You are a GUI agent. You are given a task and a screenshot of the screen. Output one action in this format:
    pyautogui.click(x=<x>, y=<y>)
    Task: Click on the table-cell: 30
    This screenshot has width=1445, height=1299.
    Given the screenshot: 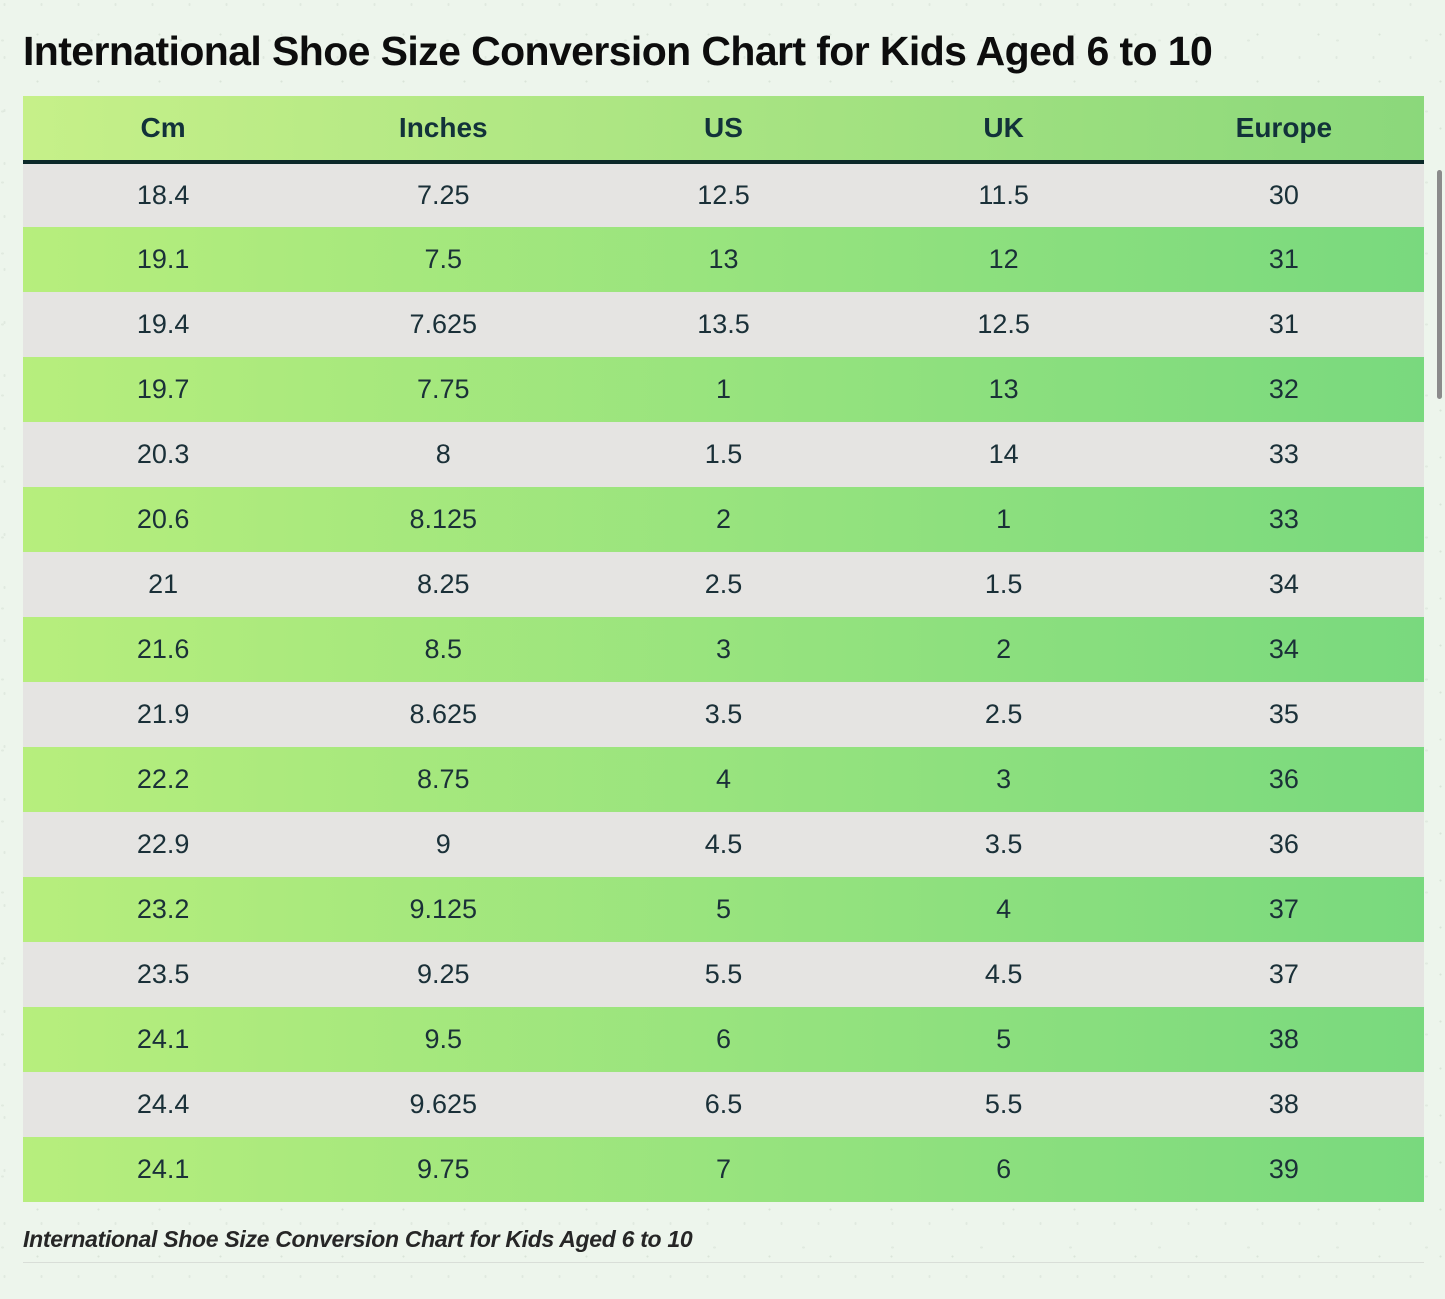 What is the action you would take?
    pyautogui.click(x=1283, y=195)
    